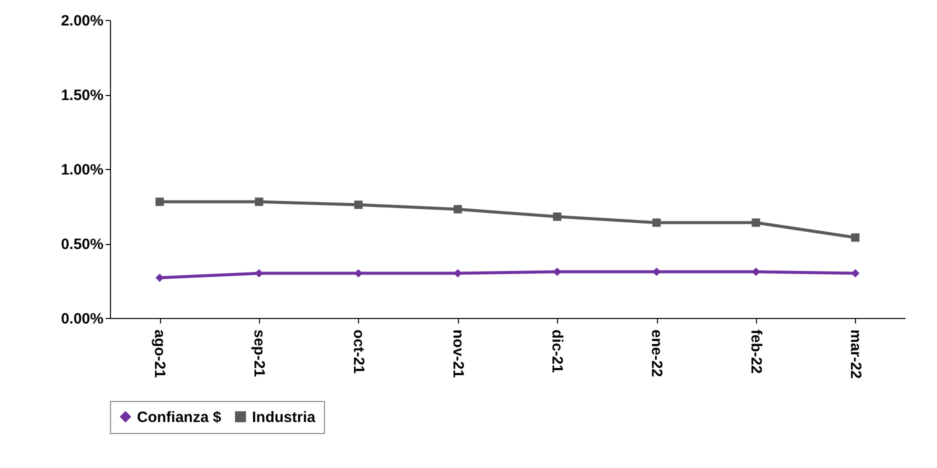 This screenshot has height=468, width=937. I want to click on x-tick-label: oct-21, so click(358, 352).